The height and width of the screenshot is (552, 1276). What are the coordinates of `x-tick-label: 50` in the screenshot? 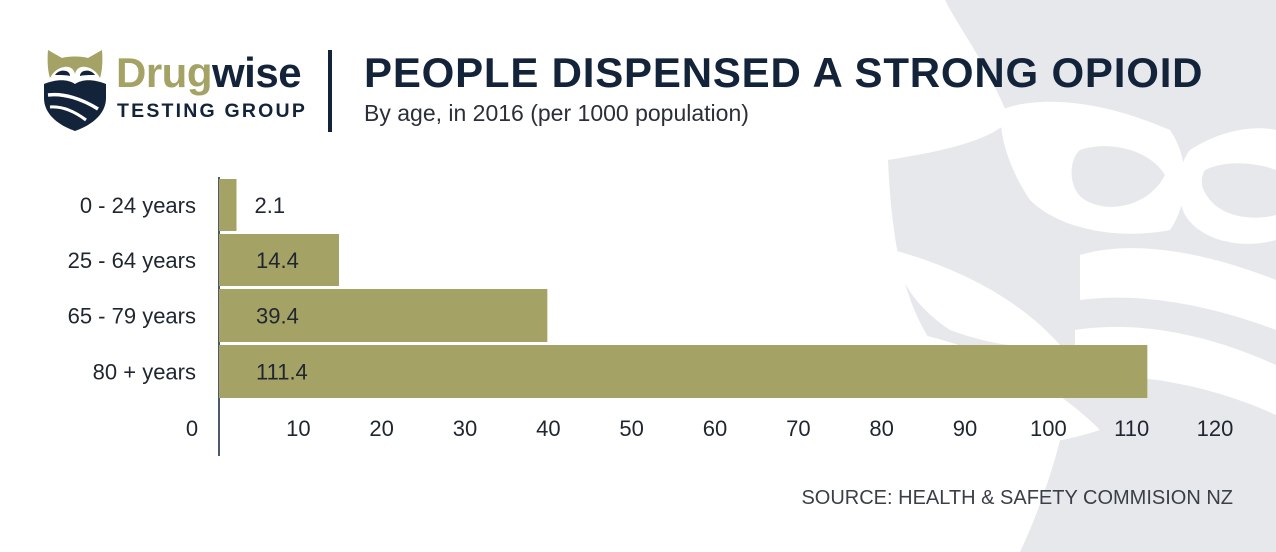 It's located at (631, 428).